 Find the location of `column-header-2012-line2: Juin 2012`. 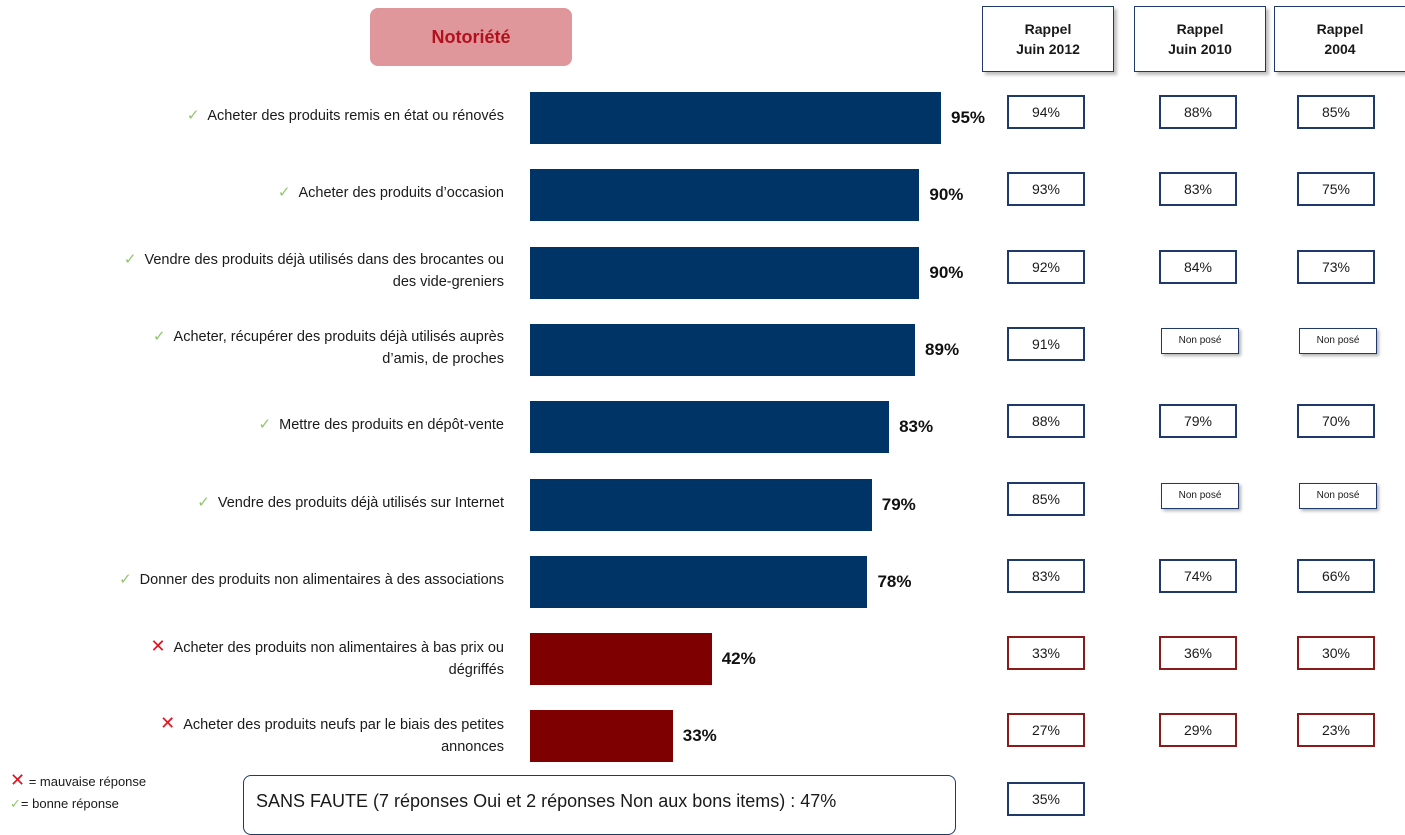

column-header-2012-line2: Juin 2012 is located at coordinates (1048, 49).